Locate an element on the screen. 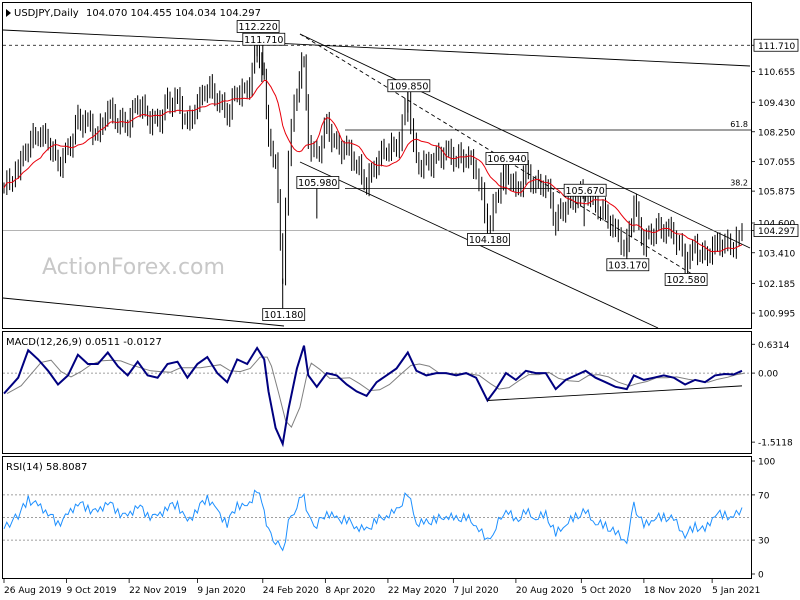 The image size is (800, 600). symbol-label: USDJPY,Daily is located at coordinates (46, 13).